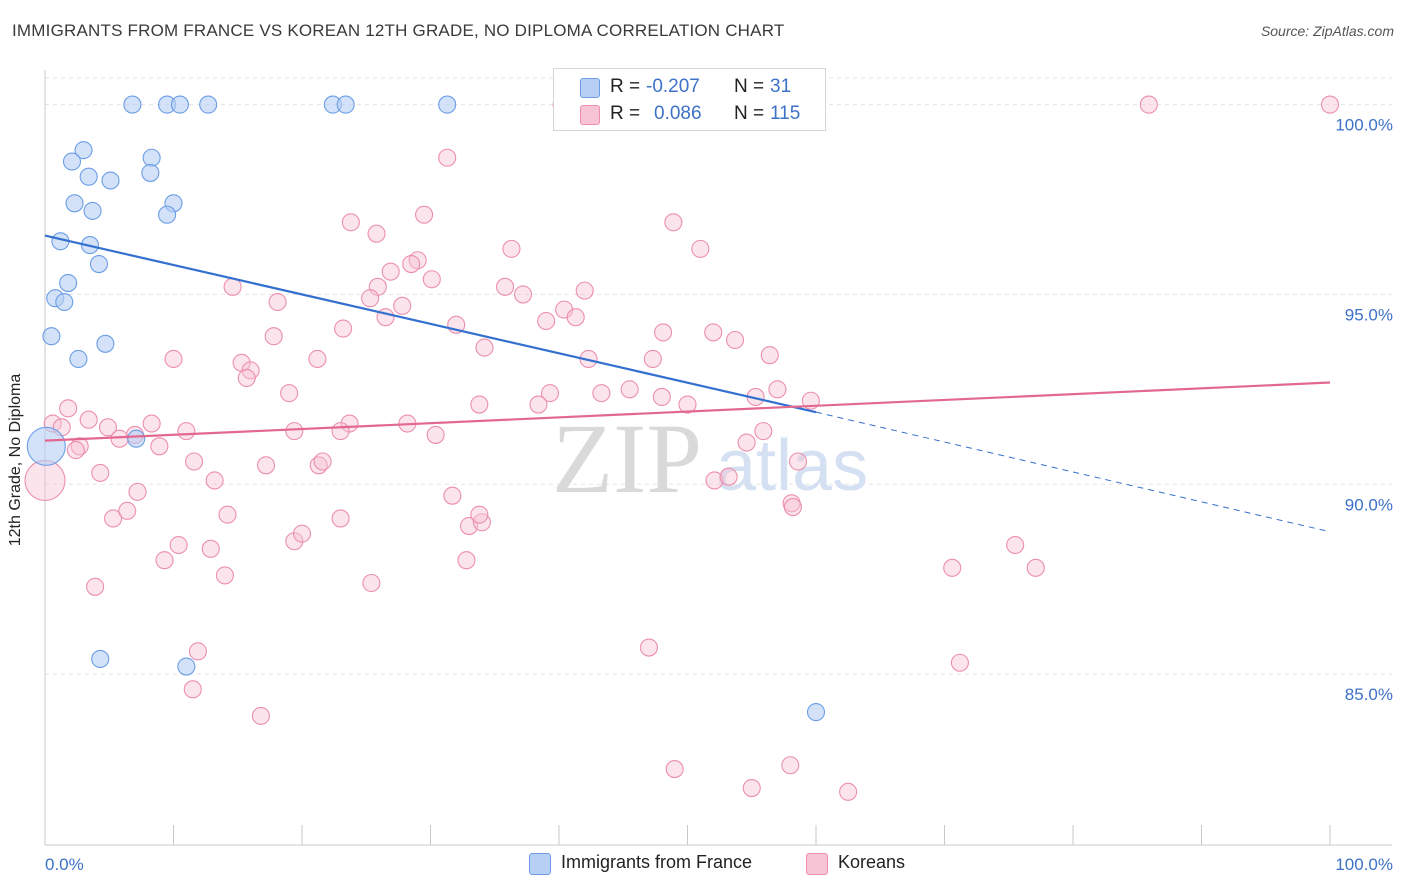 The image size is (1406, 892). What do you see at coordinates (540, 864) in the screenshot?
I see `france-swatch` at bounding box center [540, 864].